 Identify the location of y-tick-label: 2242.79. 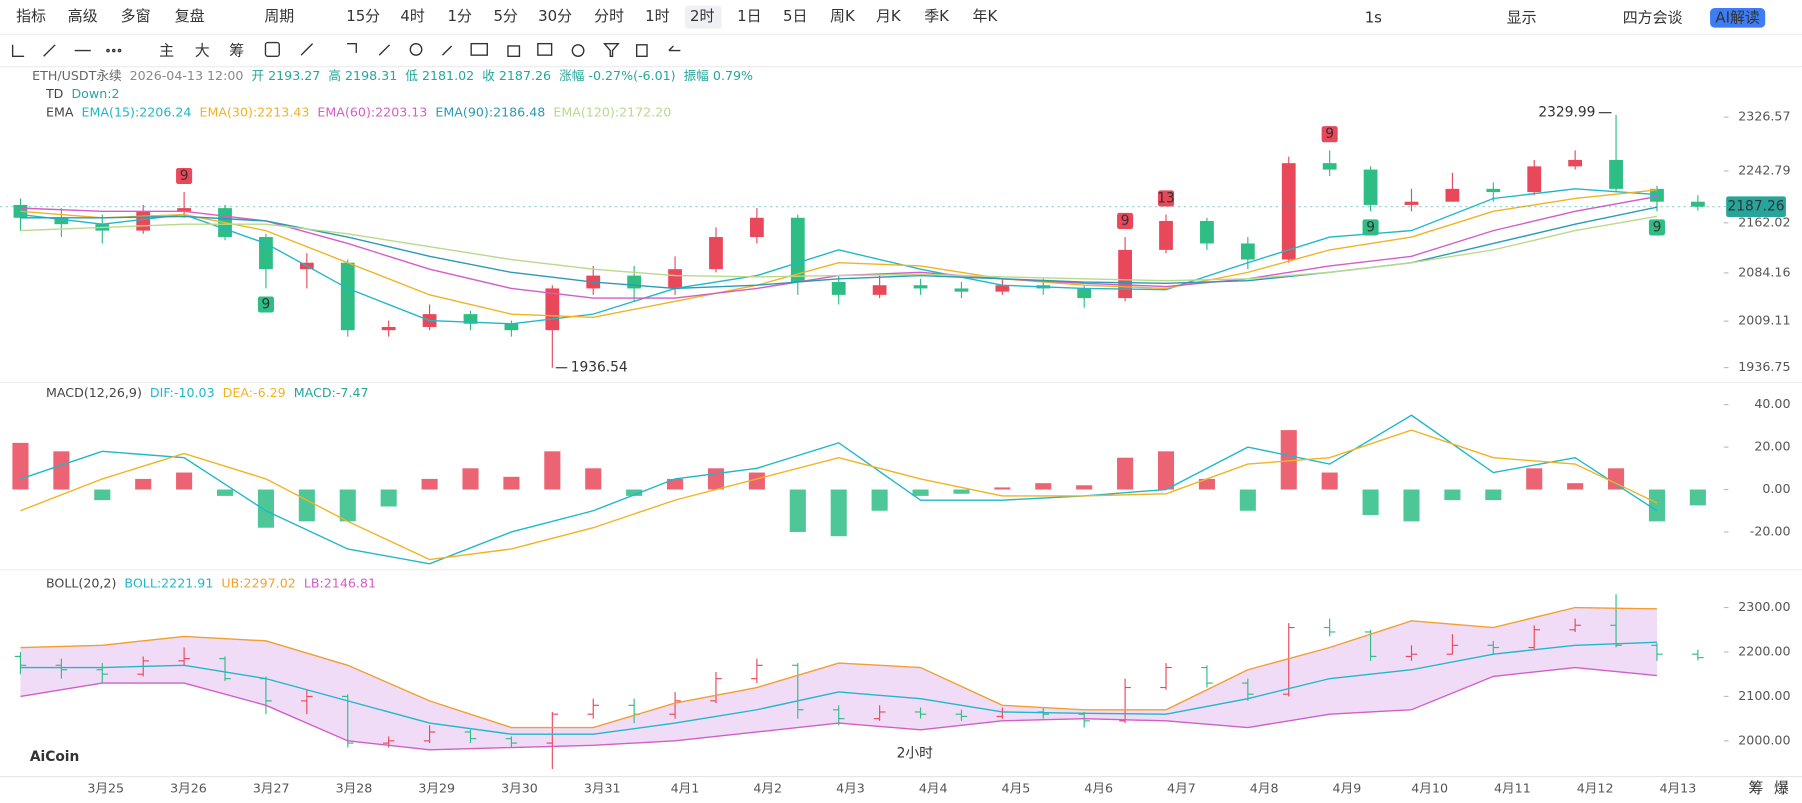
(1764, 170).